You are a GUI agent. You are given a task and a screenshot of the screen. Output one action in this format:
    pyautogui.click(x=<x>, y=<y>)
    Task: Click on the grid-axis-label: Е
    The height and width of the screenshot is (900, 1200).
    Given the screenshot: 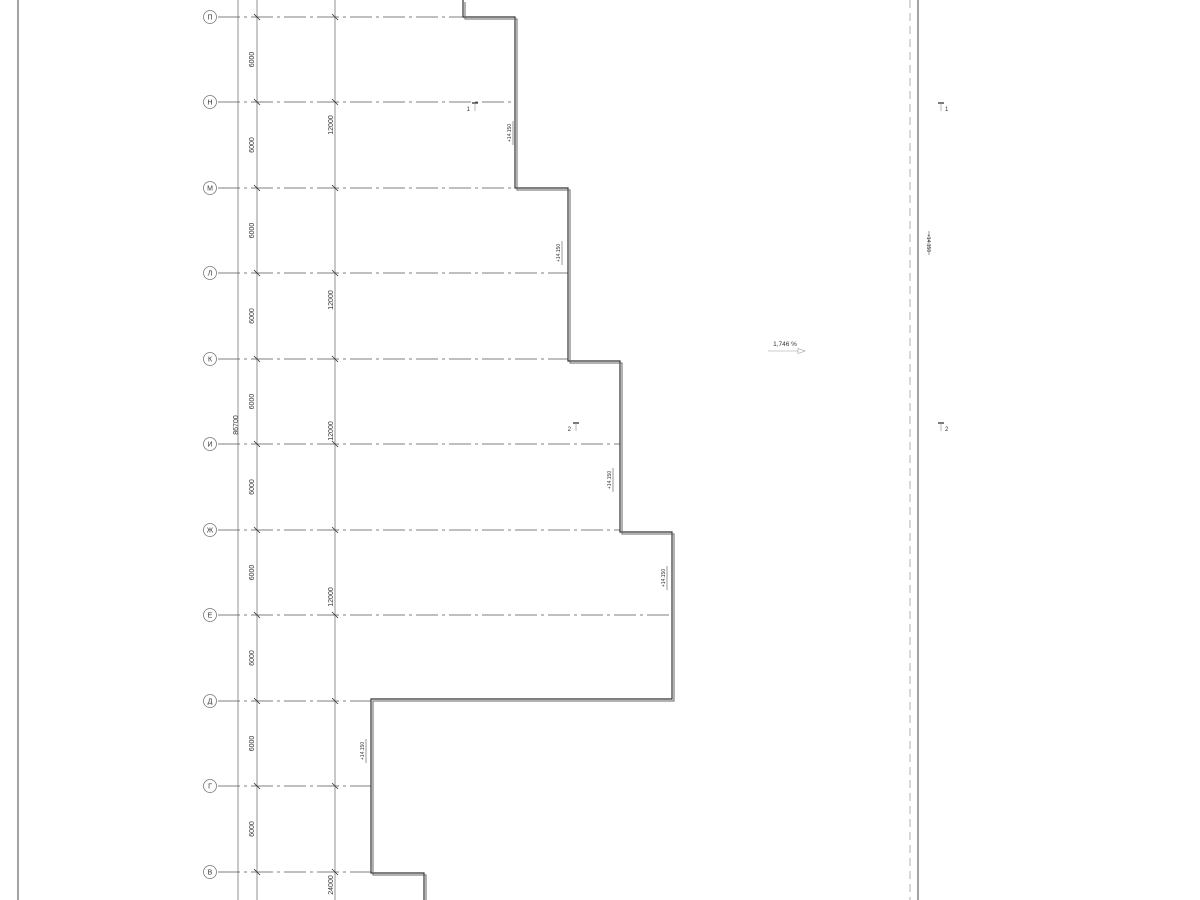 What is the action you would take?
    pyautogui.click(x=210, y=616)
    